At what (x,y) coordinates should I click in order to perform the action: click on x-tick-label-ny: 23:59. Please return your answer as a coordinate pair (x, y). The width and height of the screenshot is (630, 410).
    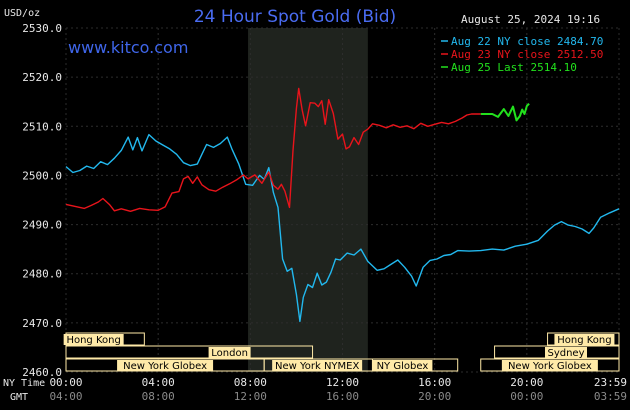
    Looking at the image, I should click on (610, 382).